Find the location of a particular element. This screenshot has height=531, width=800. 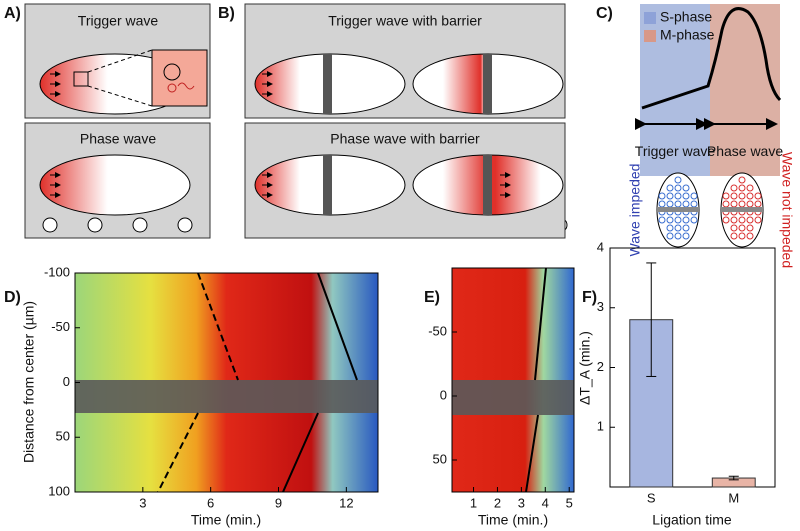

y-axis-label: Distance from center (µm) is located at coordinates (29, 382).